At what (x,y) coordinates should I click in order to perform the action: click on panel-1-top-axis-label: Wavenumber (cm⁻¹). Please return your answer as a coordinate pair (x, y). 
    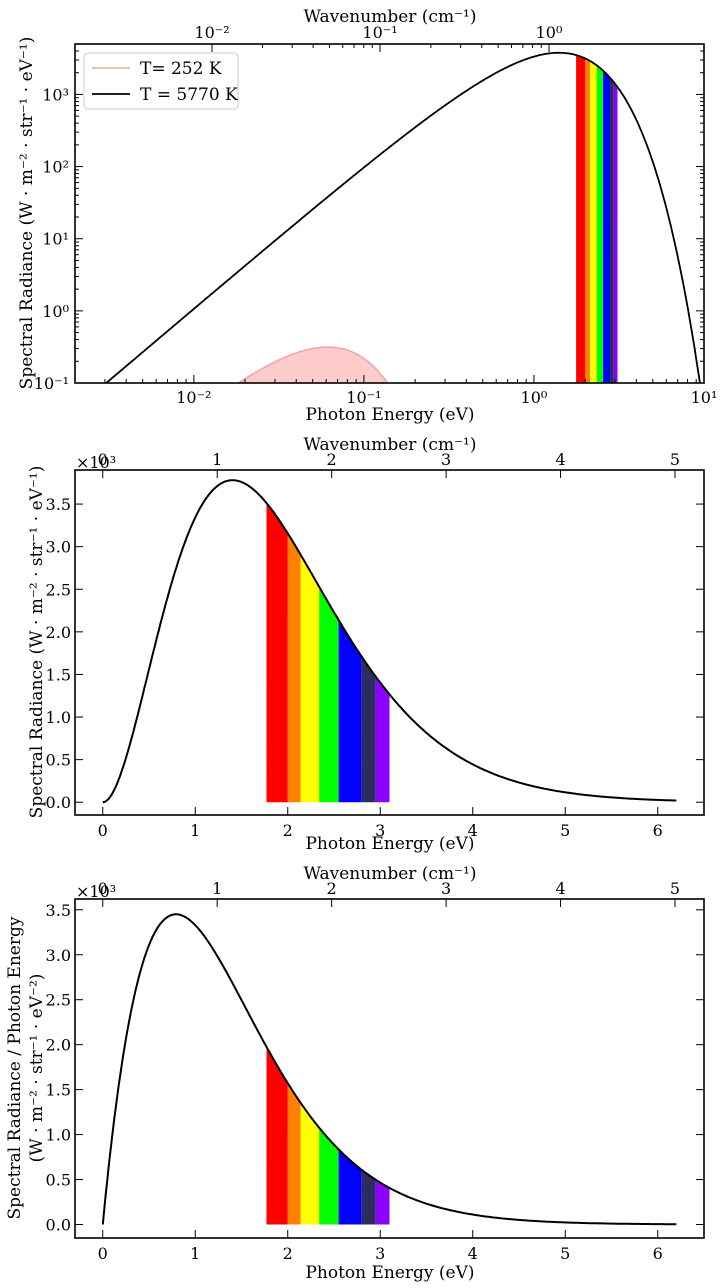
    Looking at the image, I should click on (390, 17).